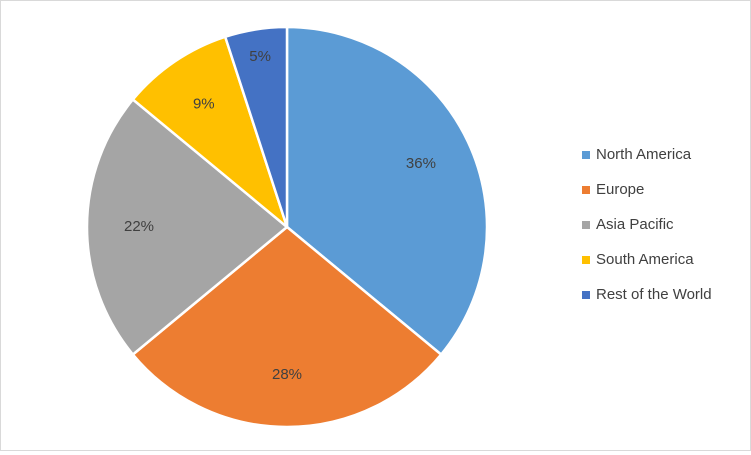 Image resolution: width=751 pixels, height=455 pixels. Describe the element at coordinates (586, 260) in the screenshot. I see `legend-swatch-south-america` at that location.